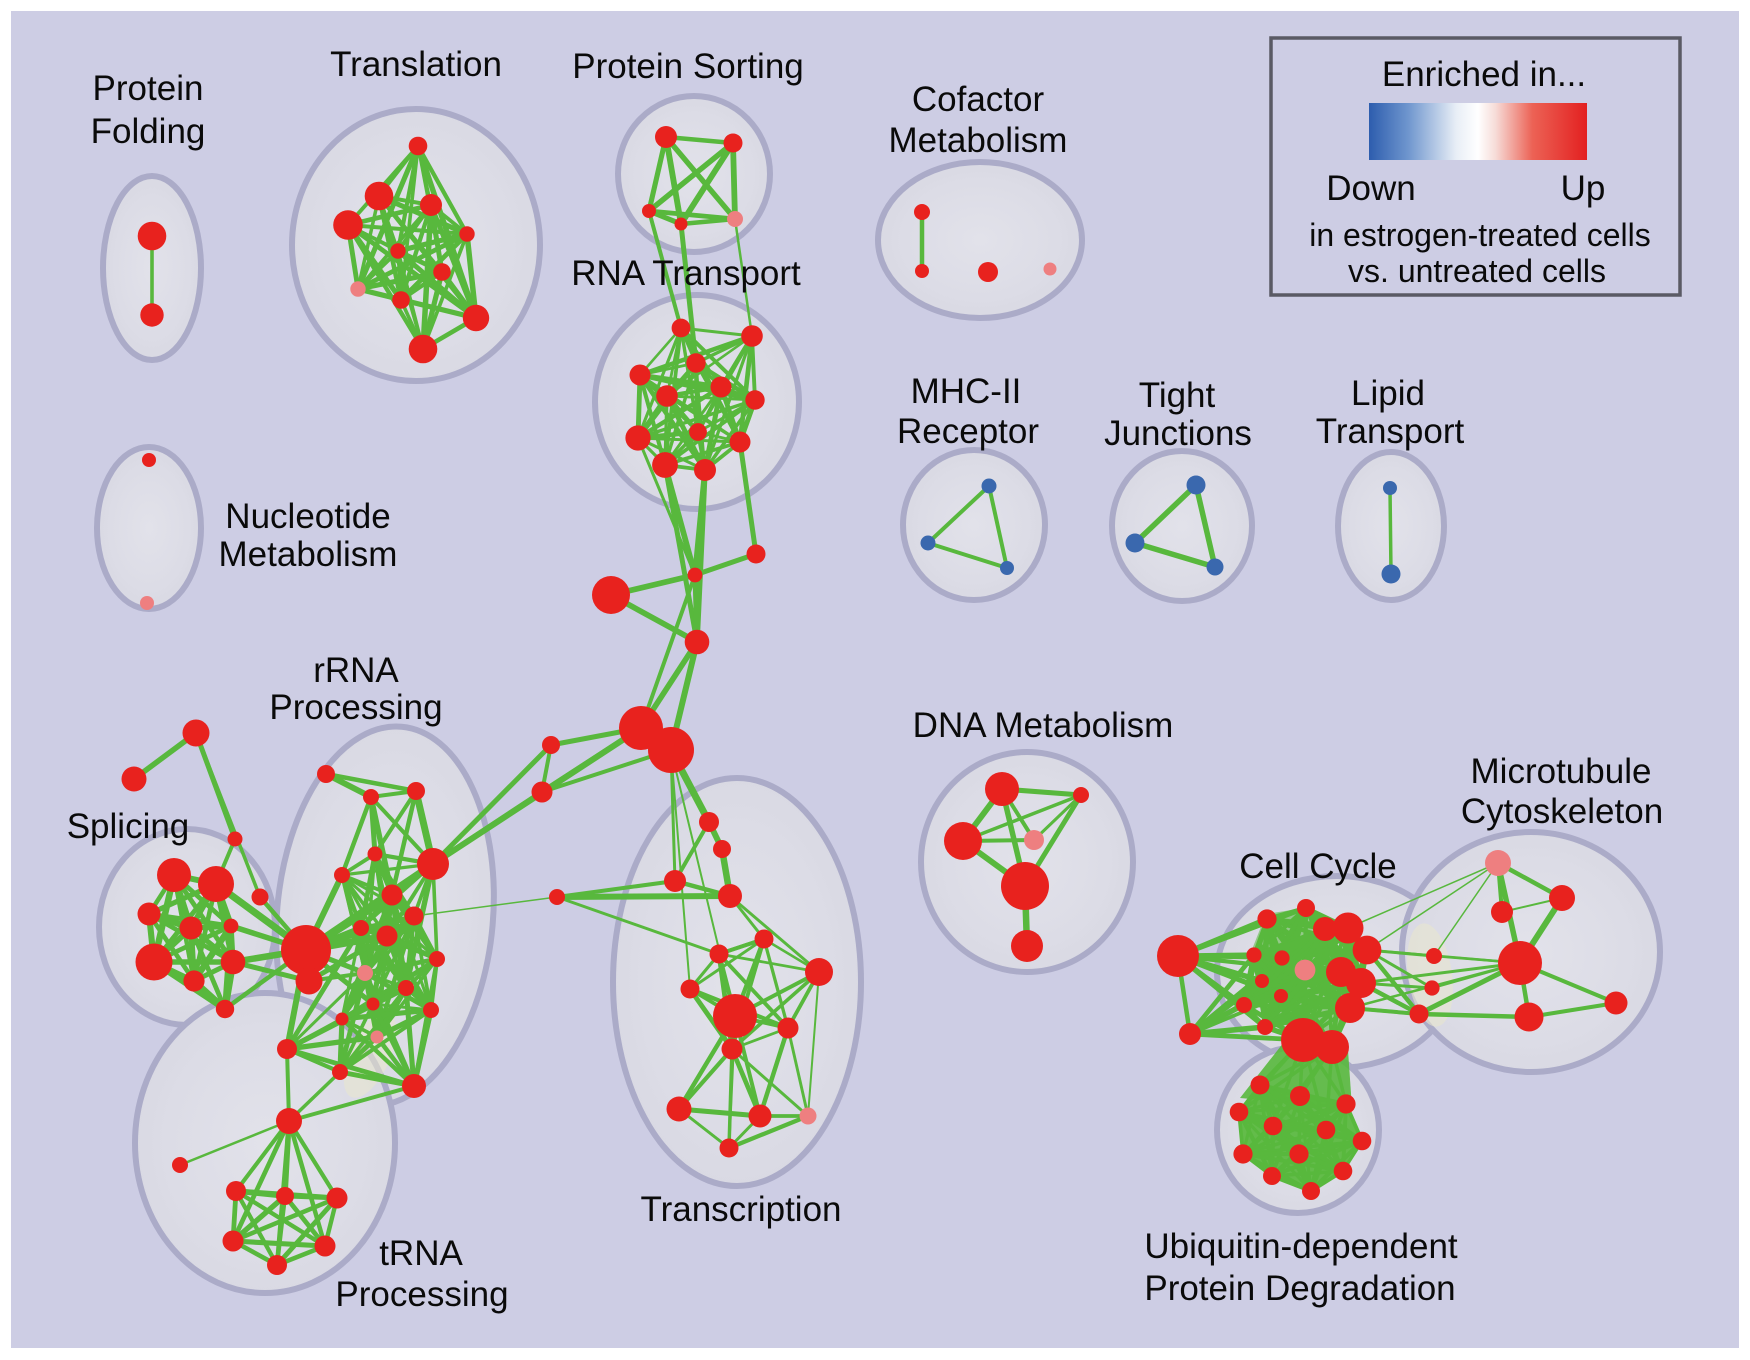  What do you see at coordinates (1299, 1288) in the screenshot?
I see `svg-text: Protein Degradation` at bounding box center [1299, 1288].